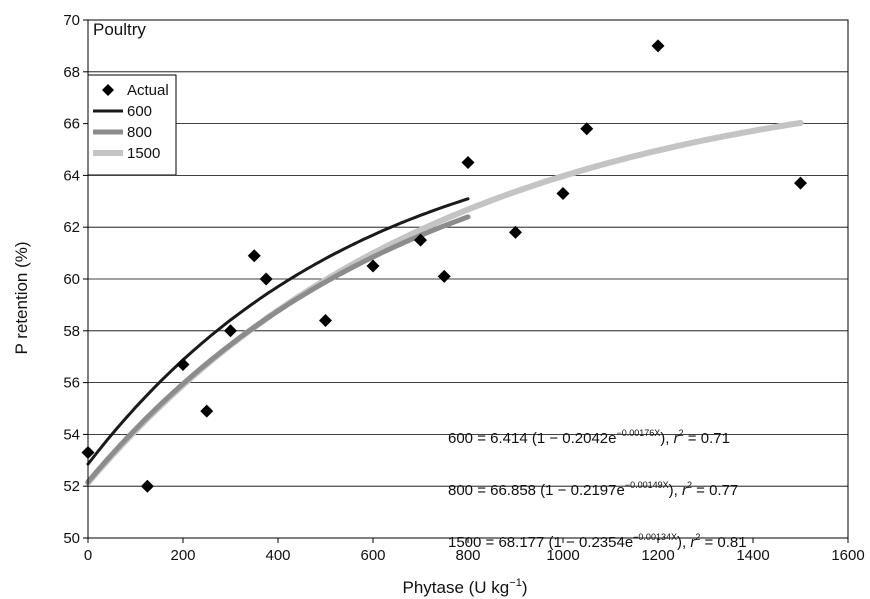 Image resolution: width=870 pixels, height=599 pixels. Describe the element at coordinates (562, 555) in the screenshot. I see `x-tick-label: 1000` at that location.